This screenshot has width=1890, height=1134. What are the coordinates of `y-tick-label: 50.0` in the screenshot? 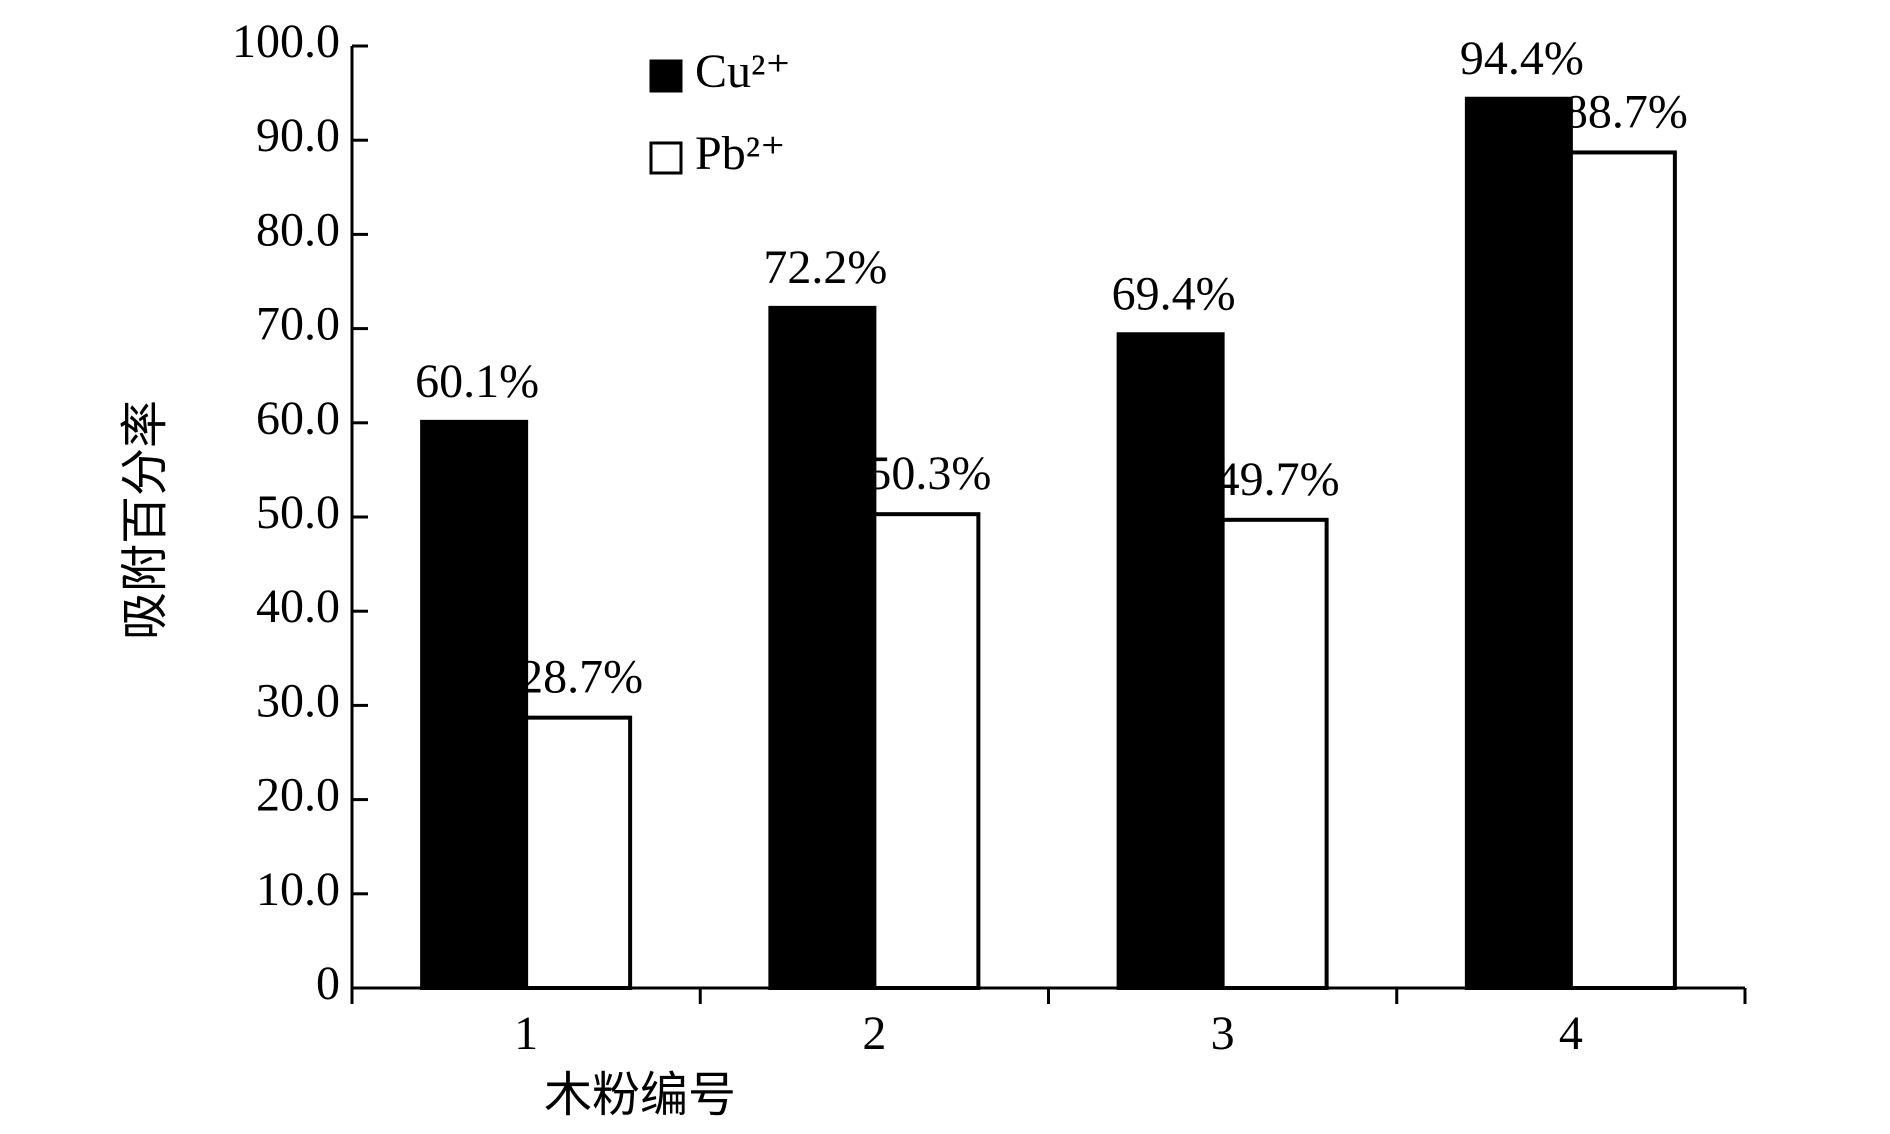 It's located at (298, 512).